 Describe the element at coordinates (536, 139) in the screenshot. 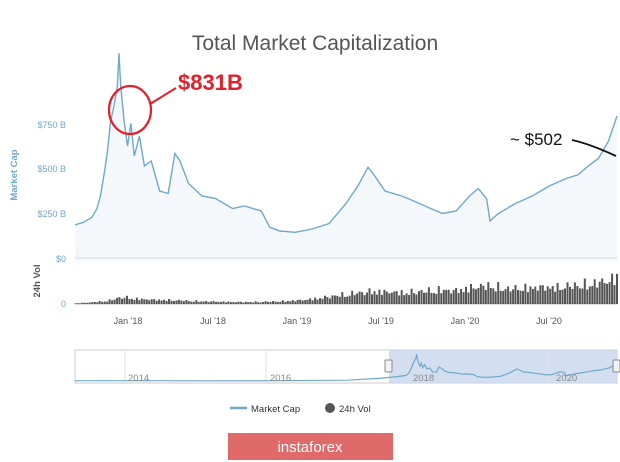

I see `current-value-label: ~ $502` at that location.